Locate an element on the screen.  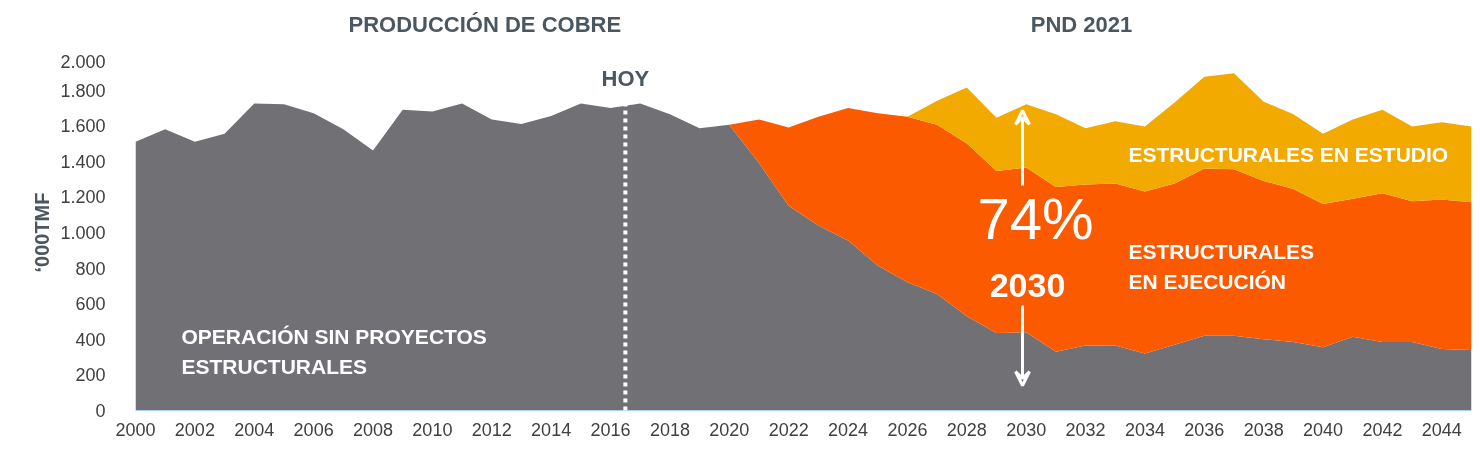
series-label: ESTRUCTURALES EN ESTUDIO is located at coordinates (1288, 154).